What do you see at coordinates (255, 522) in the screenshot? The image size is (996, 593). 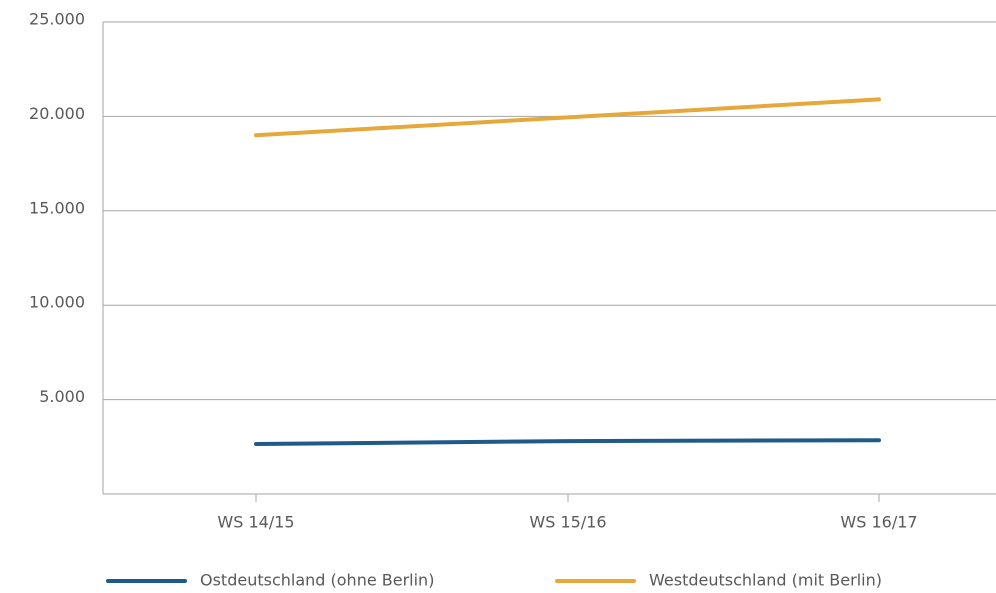 I see `x-tick-label: WS 14/15` at bounding box center [255, 522].